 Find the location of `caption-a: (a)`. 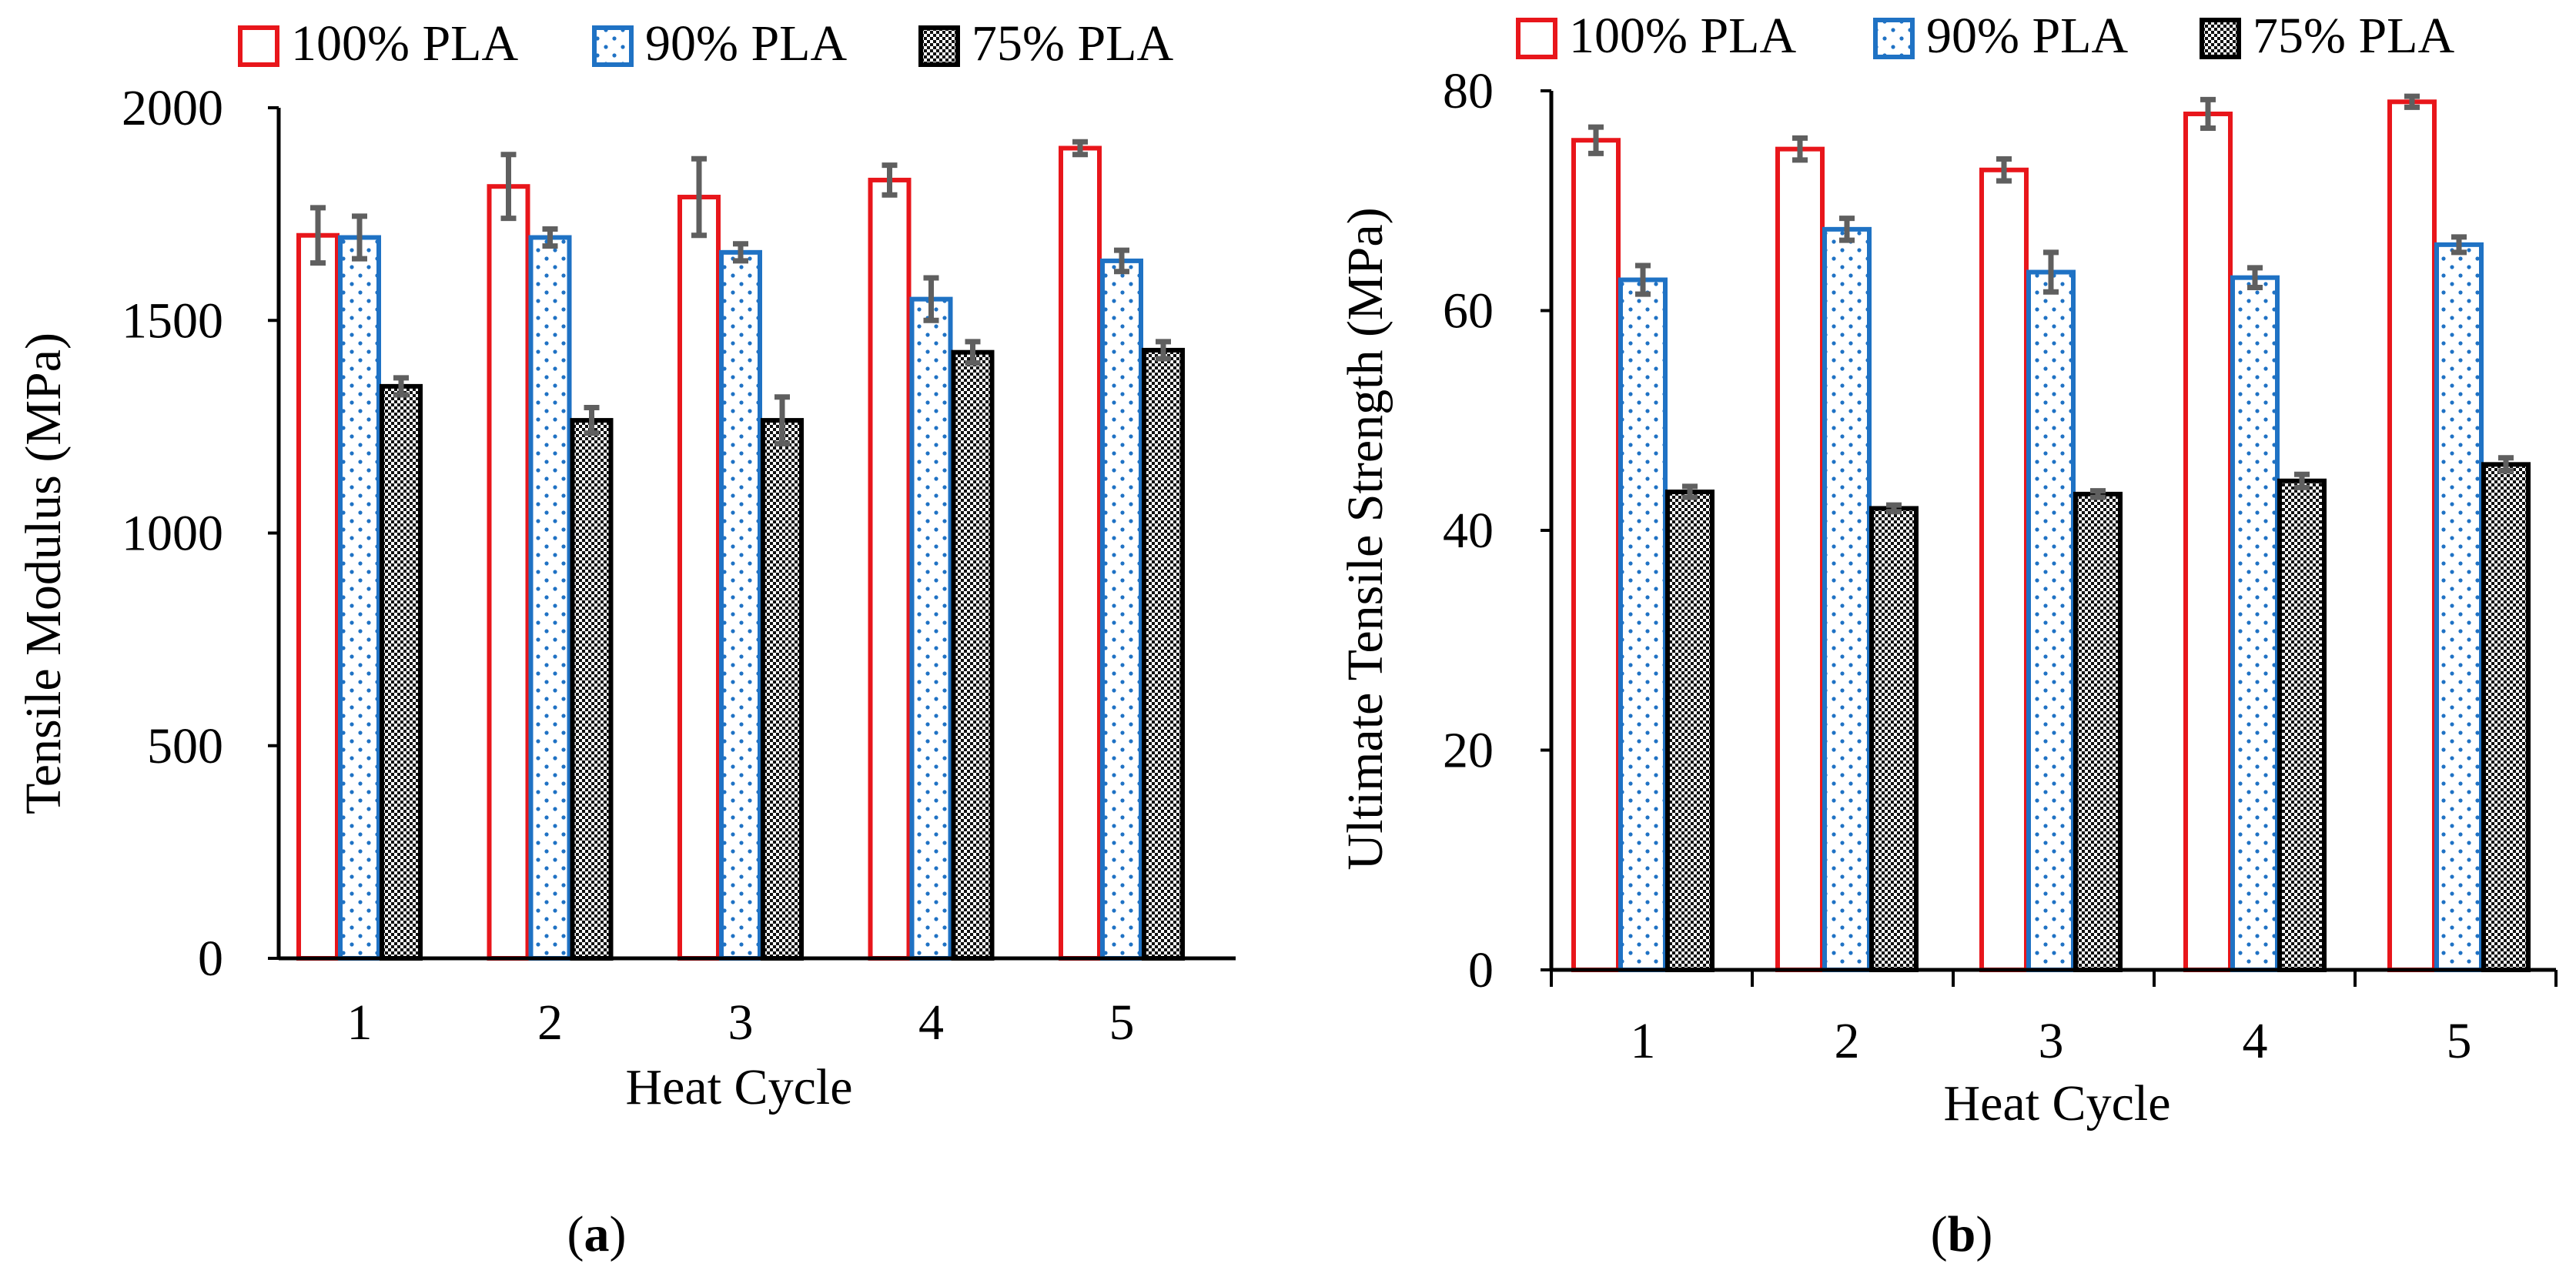

caption-a: (a) is located at coordinates (597, 1234).